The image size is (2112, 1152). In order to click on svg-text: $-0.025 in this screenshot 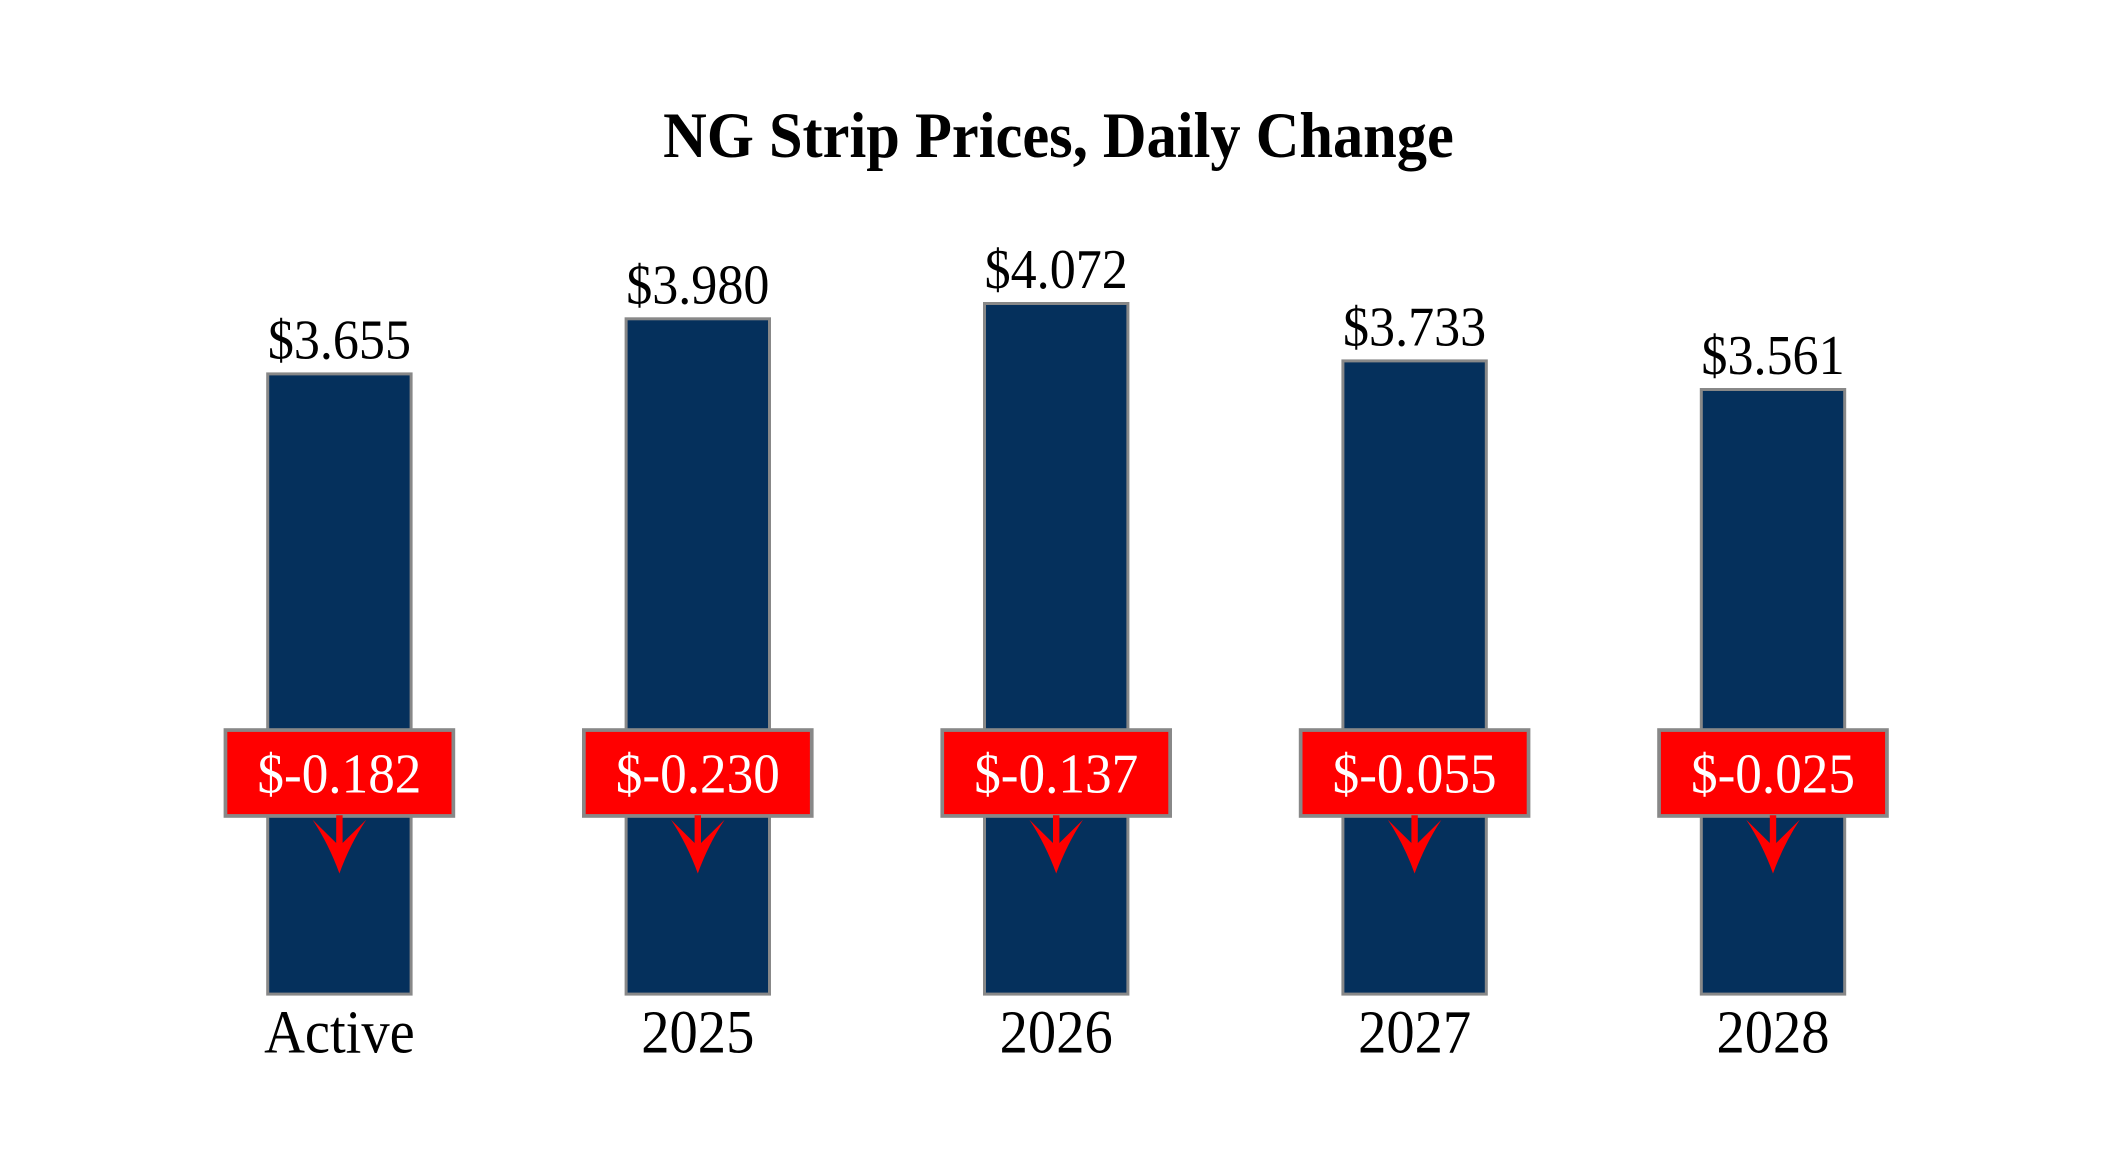, I will do `click(1773, 773)`.